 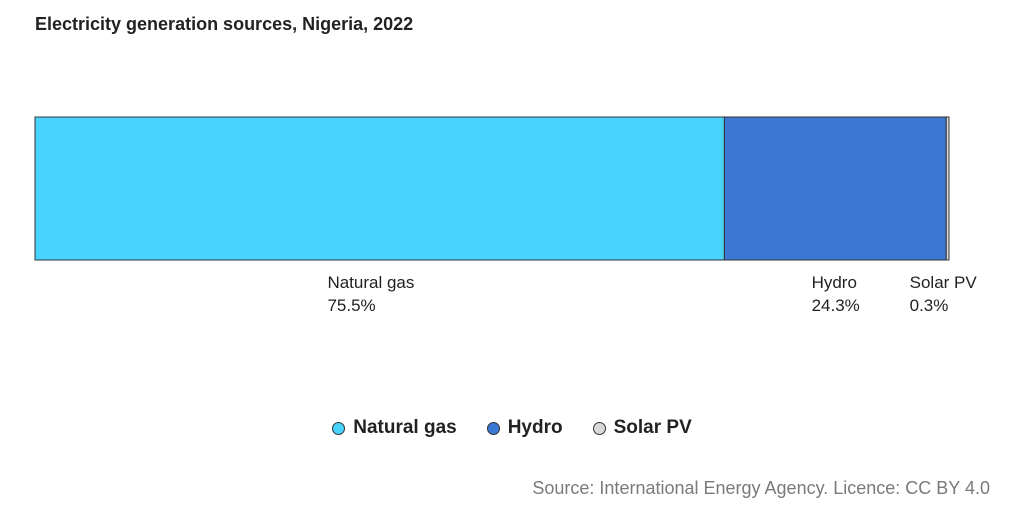 I want to click on legend-swatch-natural-gas, so click(x=339, y=428).